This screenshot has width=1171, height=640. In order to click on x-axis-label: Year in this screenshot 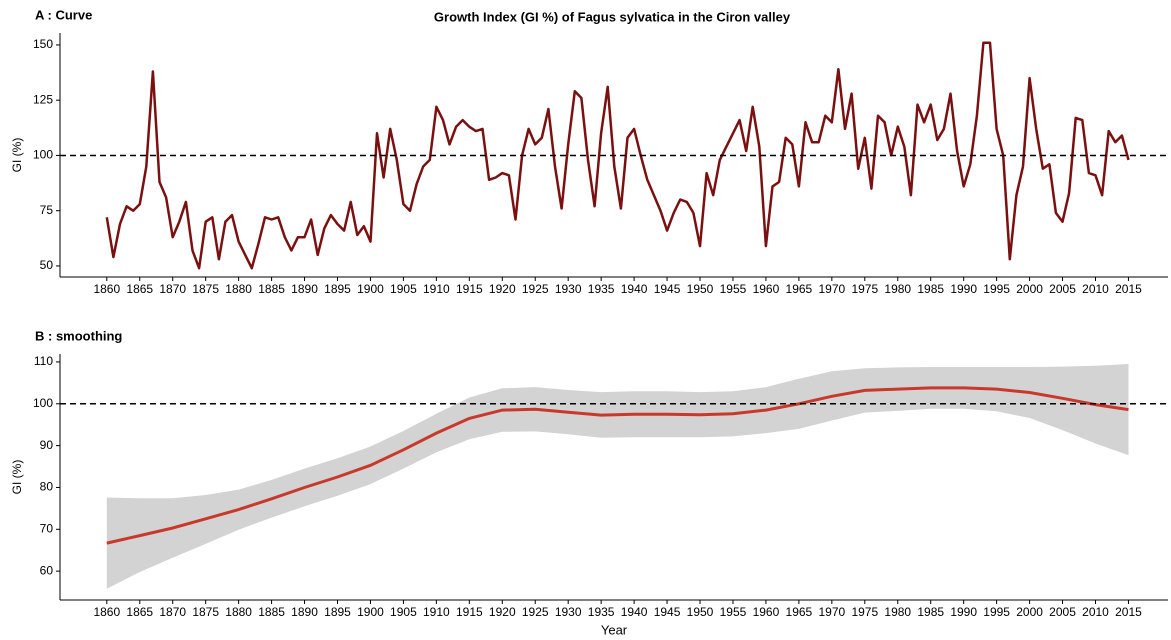, I will do `click(614, 629)`.